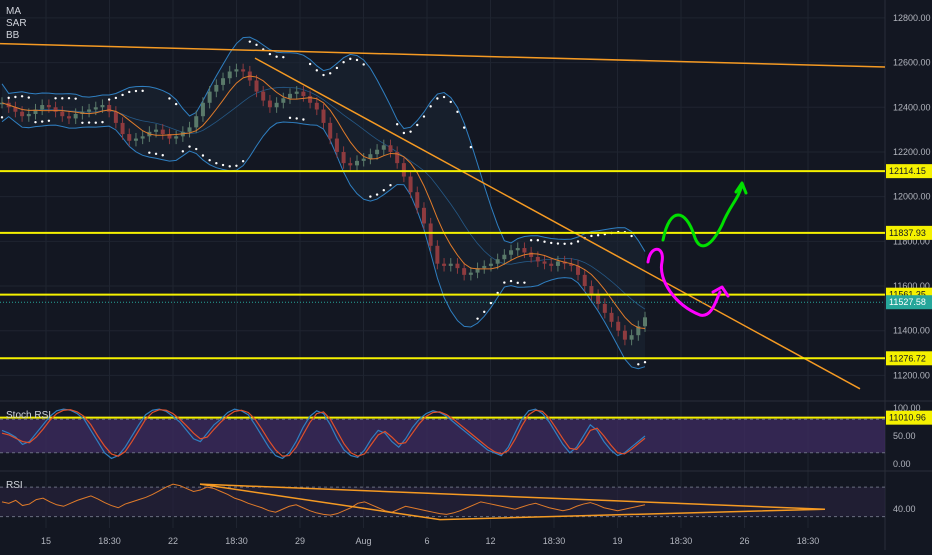 Image resolution: width=932 pixels, height=555 pixels. I want to click on stoch-rsi-label: Stoch RSI, so click(29, 415).